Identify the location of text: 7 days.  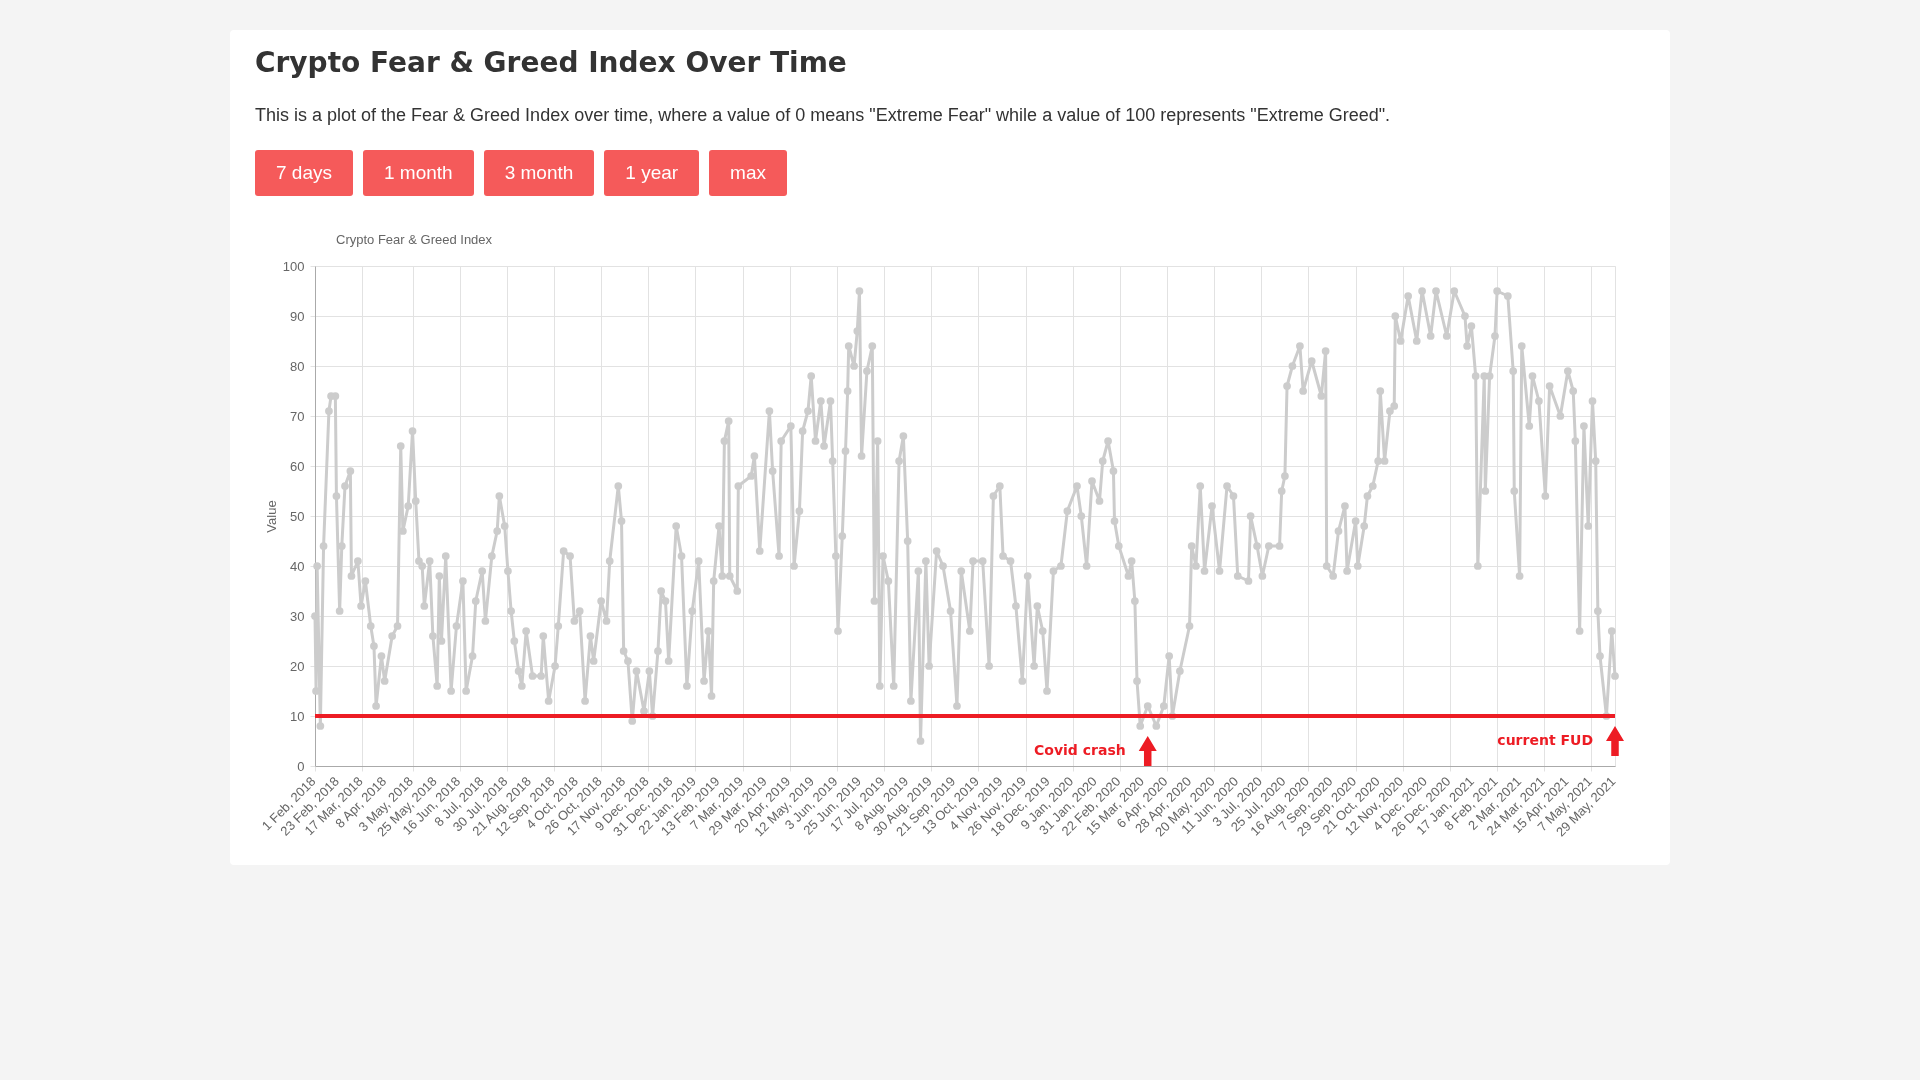
(304, 173).